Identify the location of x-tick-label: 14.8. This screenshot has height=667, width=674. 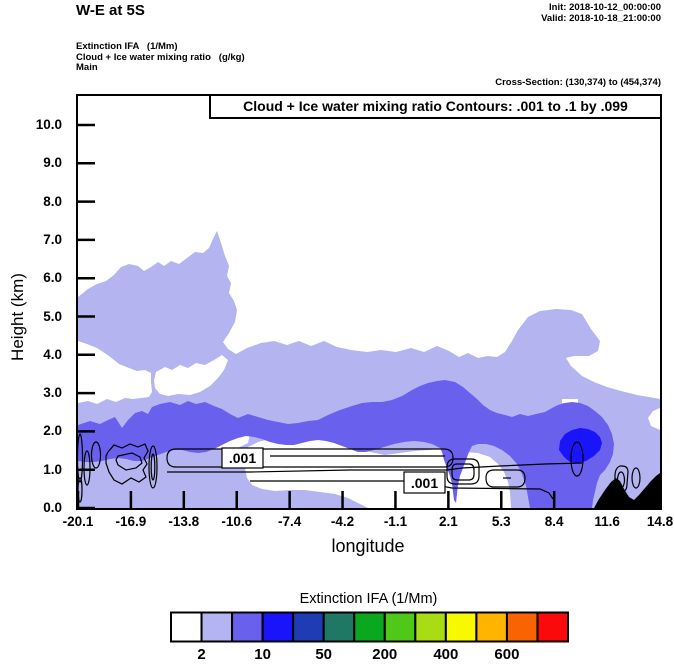
(660, 521).